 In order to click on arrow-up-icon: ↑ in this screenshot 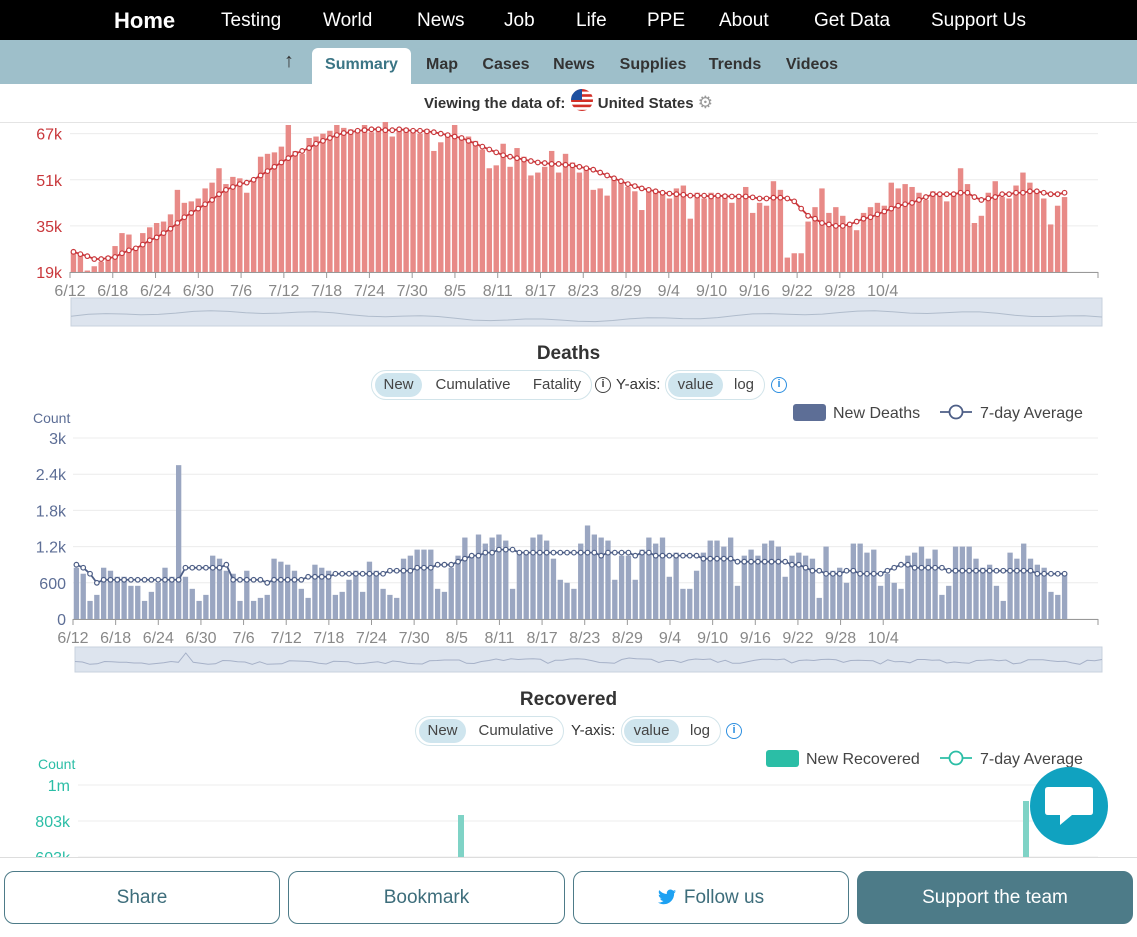, I will do `click(289, 61)`.